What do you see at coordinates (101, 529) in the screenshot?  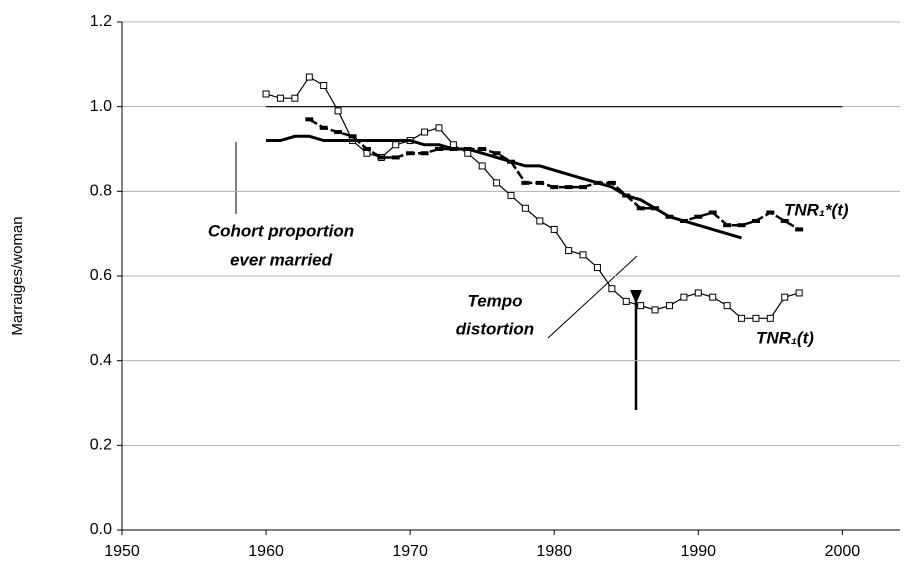 I see `y-tick-label: 0.0` at bounding box center [101, 529].